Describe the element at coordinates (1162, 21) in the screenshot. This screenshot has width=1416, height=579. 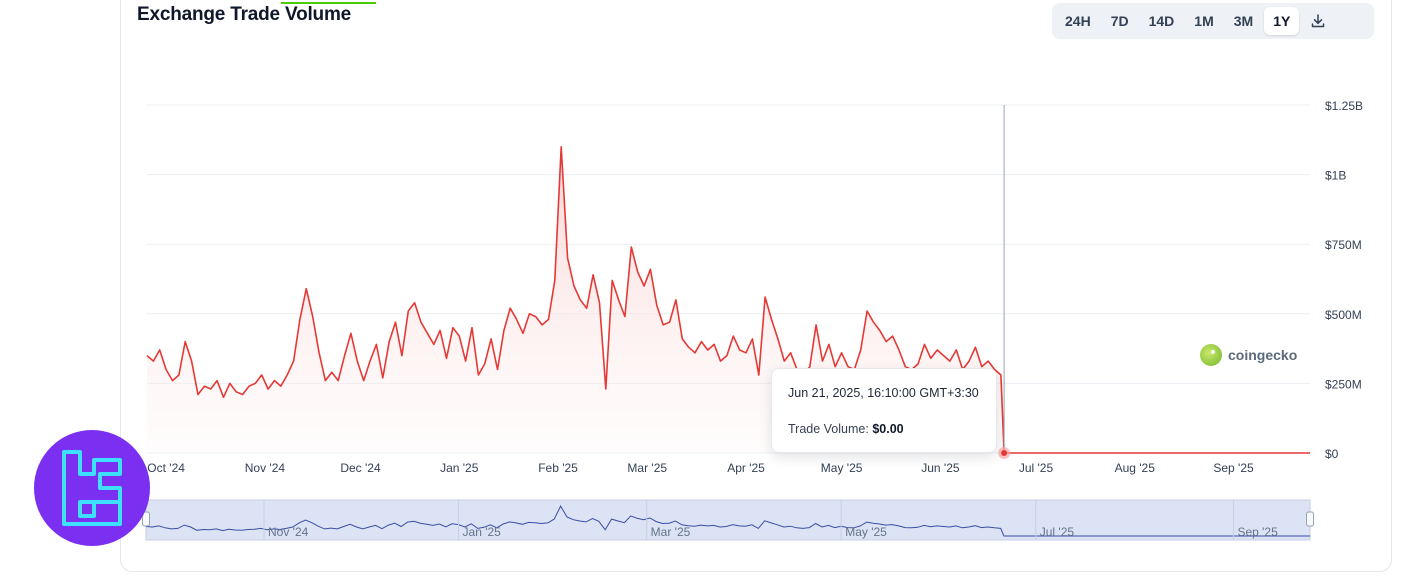
I see `range-14d-button: 14D` at that location.